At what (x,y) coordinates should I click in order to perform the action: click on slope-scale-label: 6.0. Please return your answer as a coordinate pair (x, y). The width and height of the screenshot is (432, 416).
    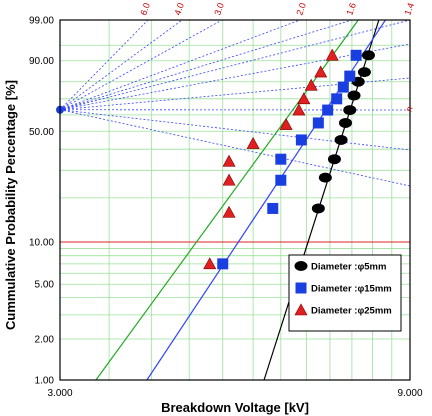
    Looking at the image, I should click on (145, 8).